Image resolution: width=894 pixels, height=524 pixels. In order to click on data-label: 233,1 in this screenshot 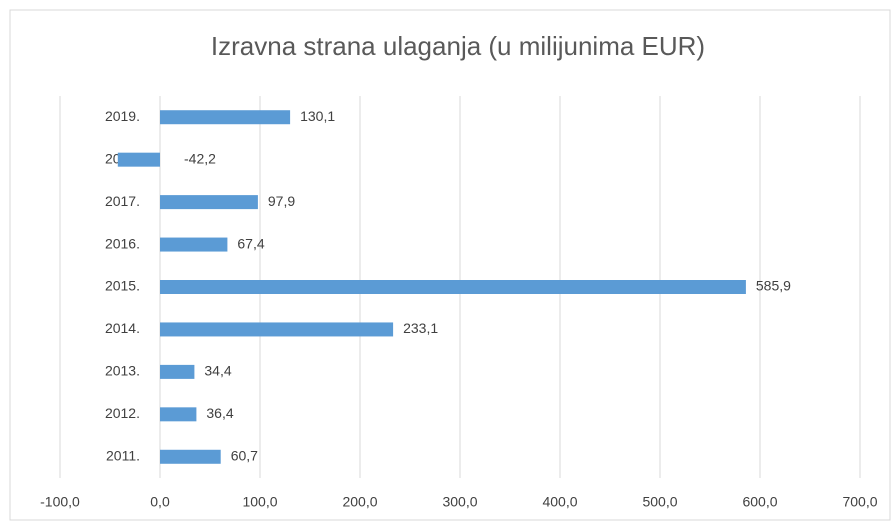, I will do `click(420, 328)`.